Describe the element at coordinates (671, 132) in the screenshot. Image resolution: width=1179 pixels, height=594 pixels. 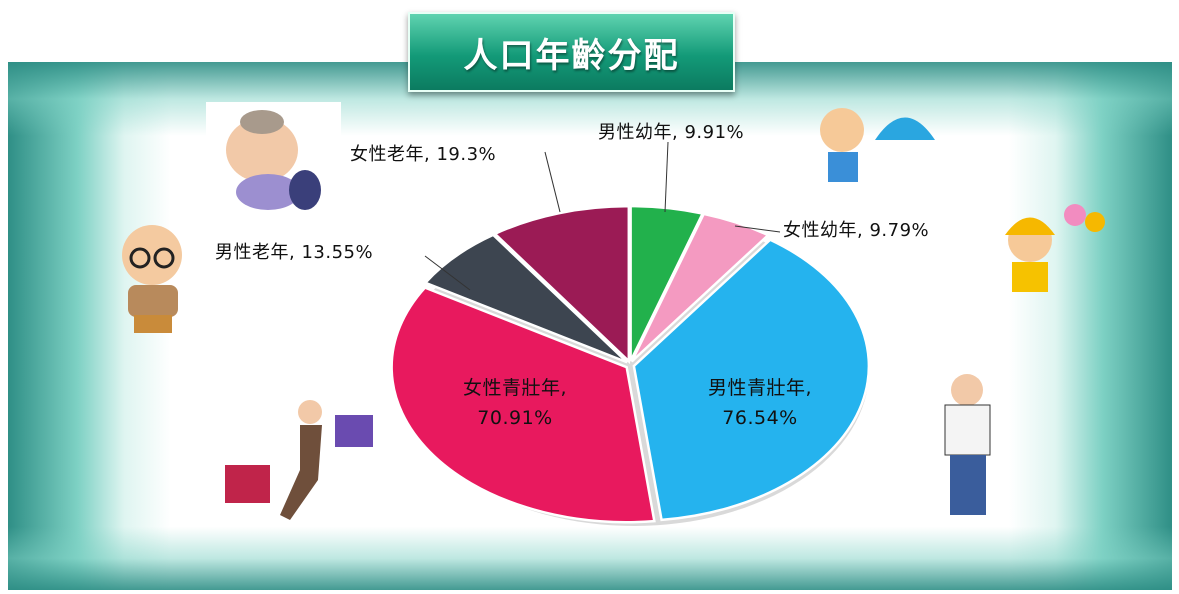
I see `data-label: 男性幼年, 9.91%` at that location.